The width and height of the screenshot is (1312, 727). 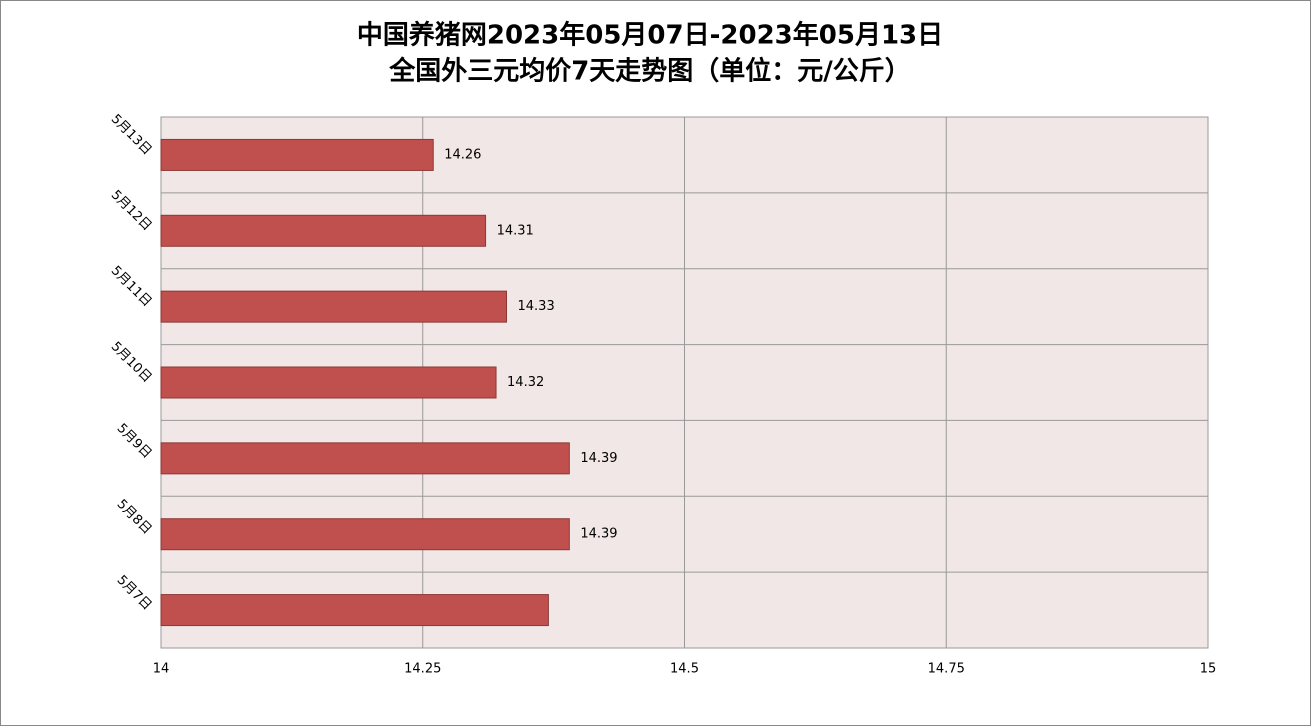 I want to click on data-label: 14.31, so click(x=515, y=230).